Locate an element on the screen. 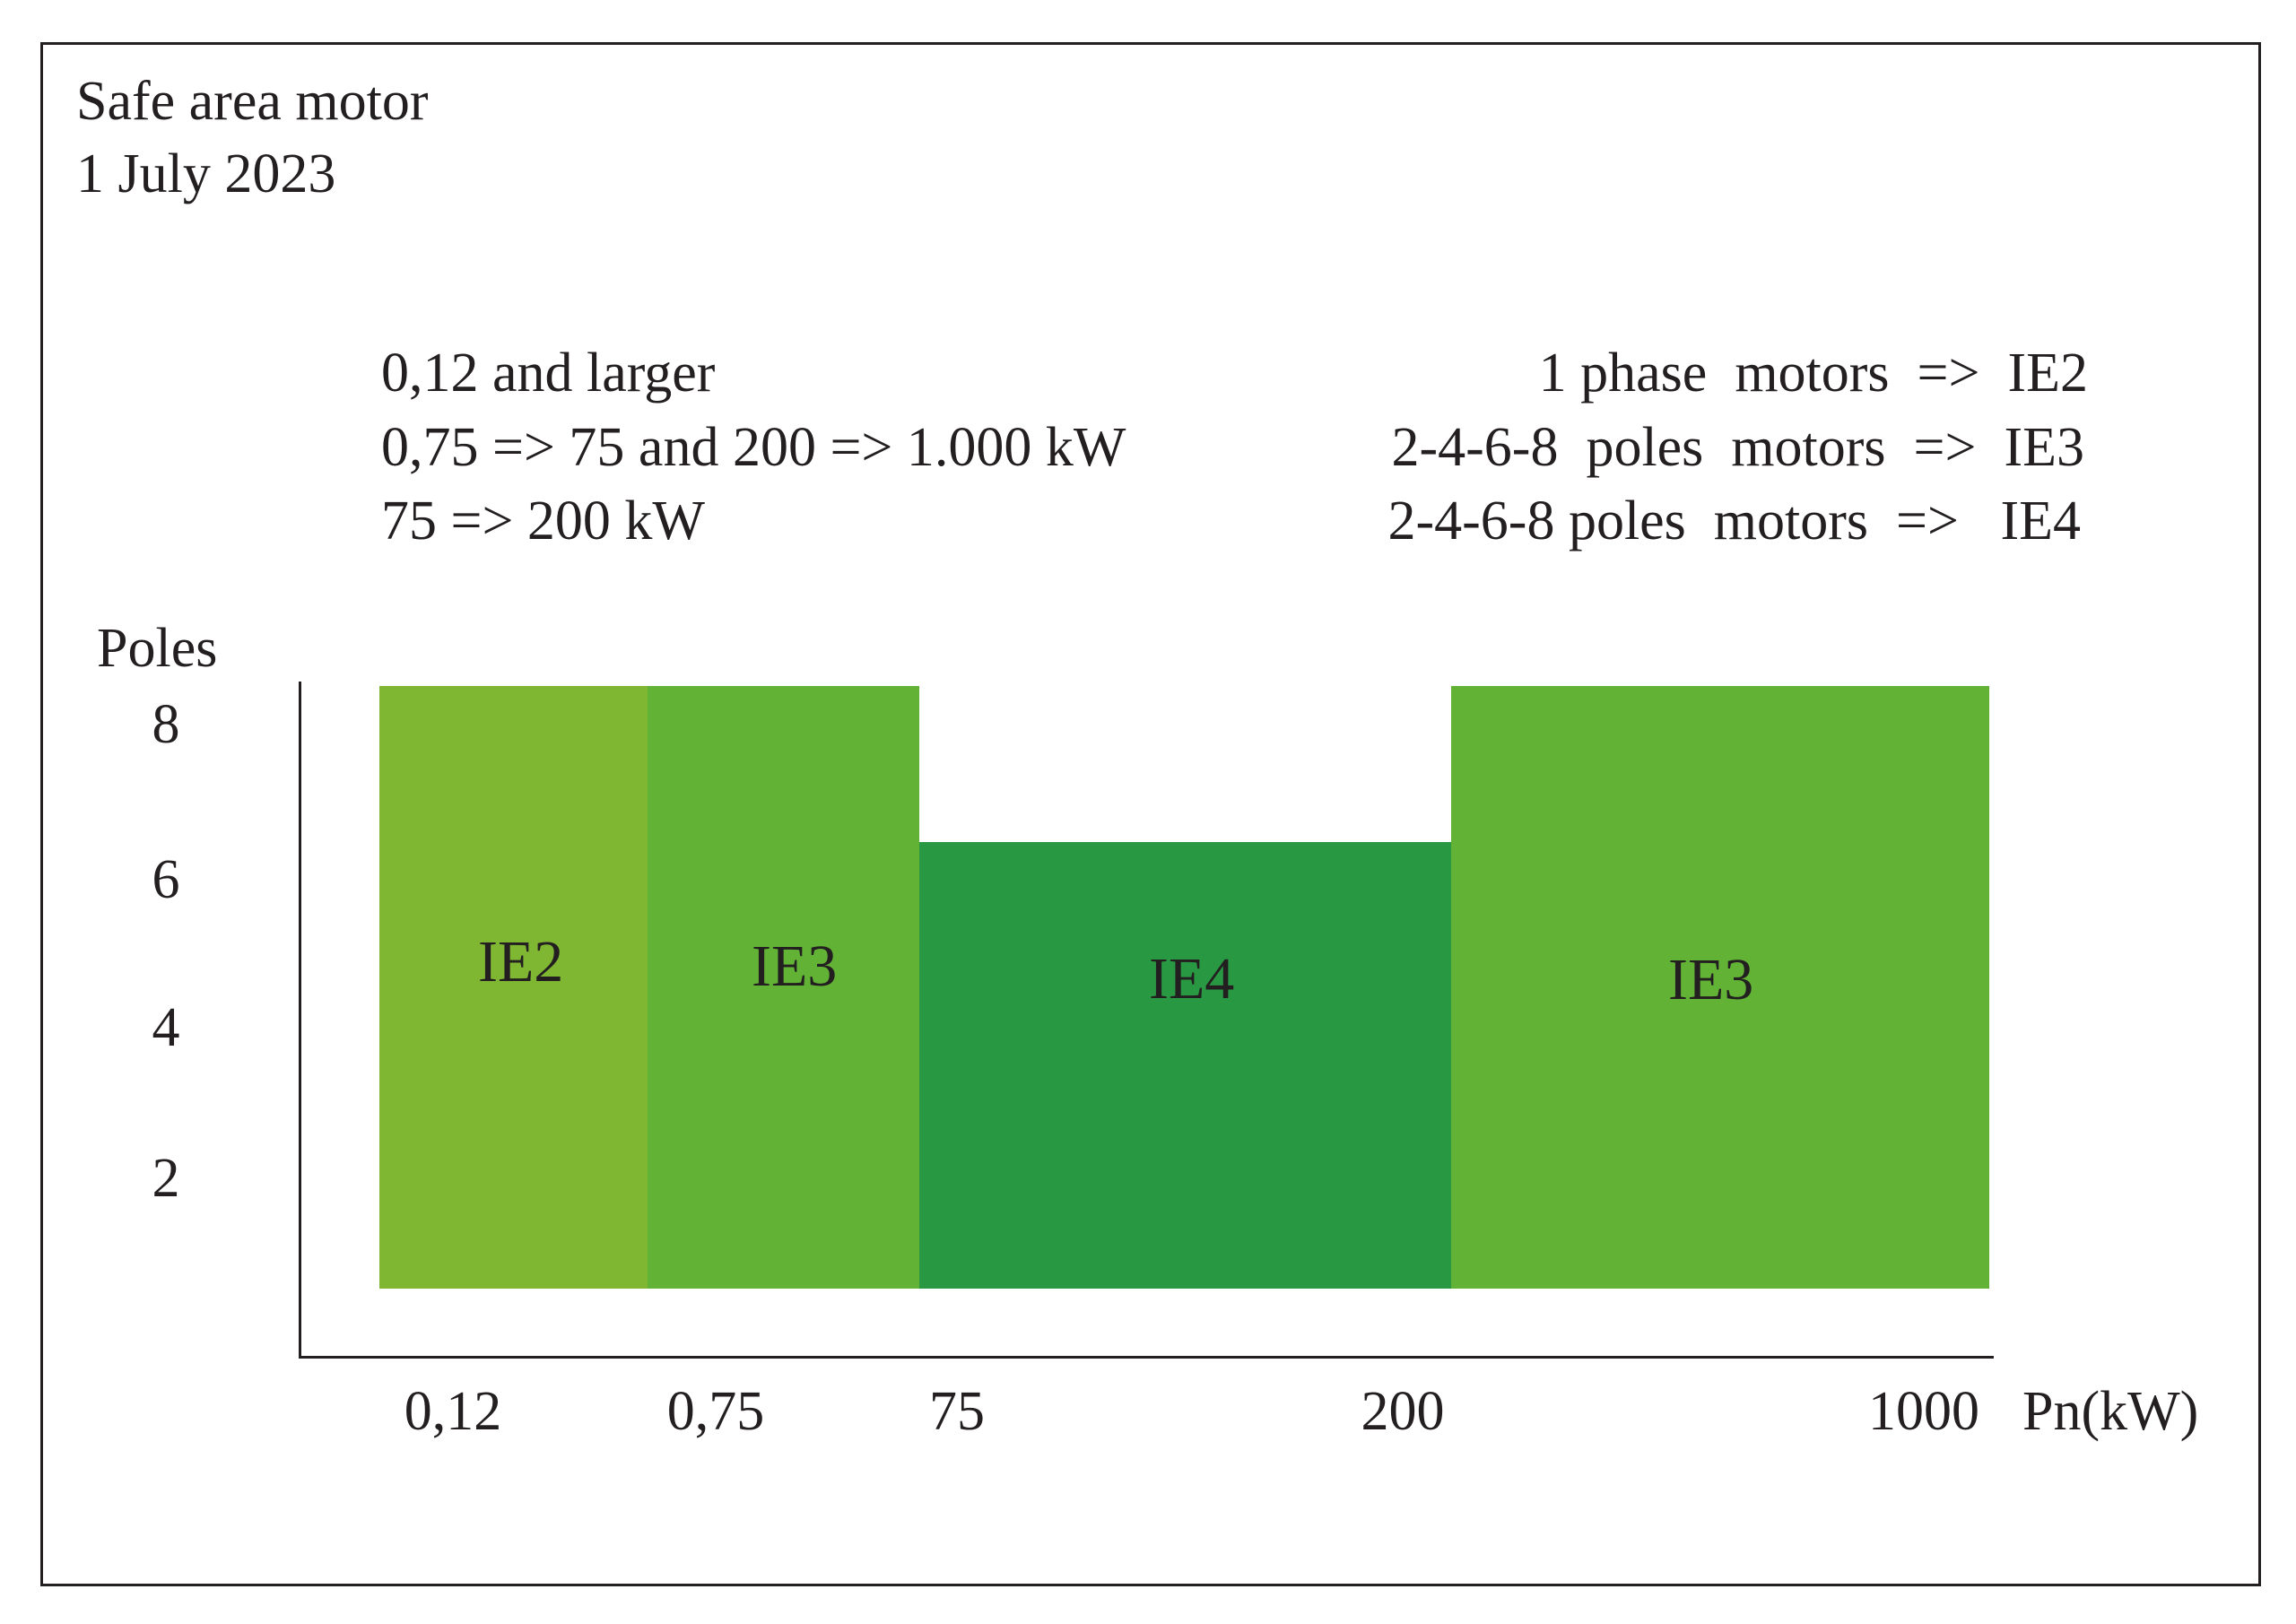 Image resolution: width=2296 pixels, height=1624 pixels. y-tick-4: 4 is located at coordinates (166, 1027).